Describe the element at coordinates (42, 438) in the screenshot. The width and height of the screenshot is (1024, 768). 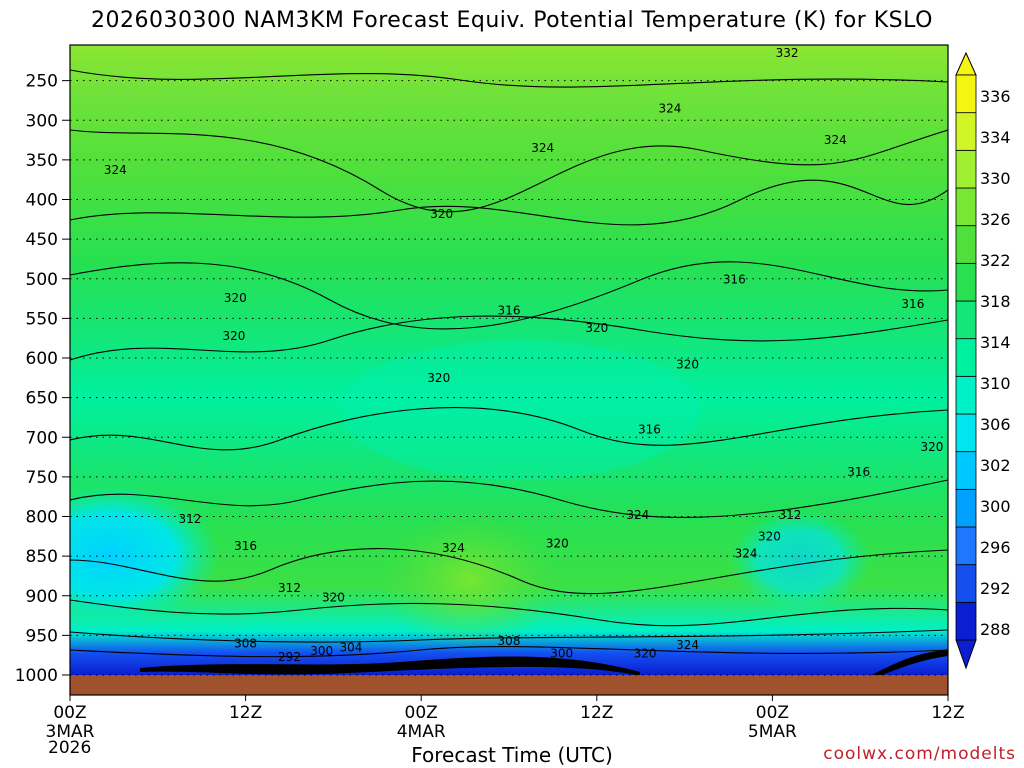
I see `y-tick-label: 700` at that location.